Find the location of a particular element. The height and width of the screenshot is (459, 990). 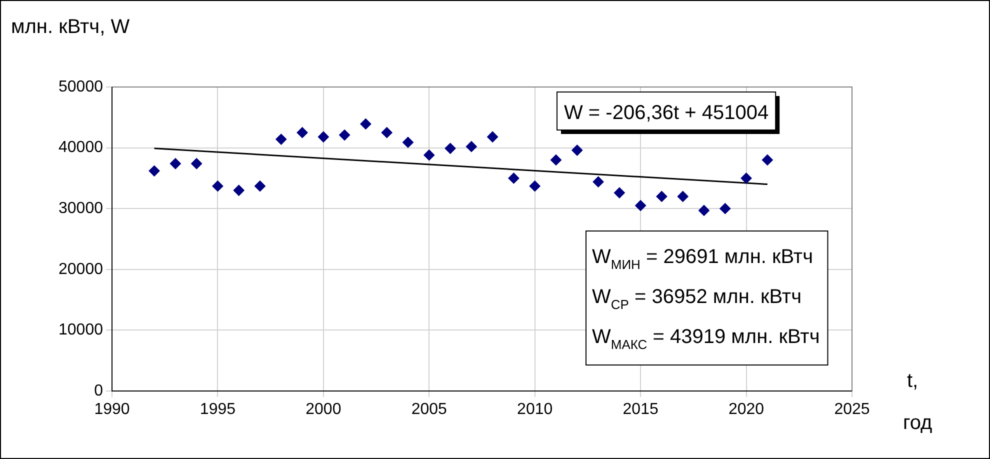

x-tick-label: 1995 is located at coordinates (218, 409).